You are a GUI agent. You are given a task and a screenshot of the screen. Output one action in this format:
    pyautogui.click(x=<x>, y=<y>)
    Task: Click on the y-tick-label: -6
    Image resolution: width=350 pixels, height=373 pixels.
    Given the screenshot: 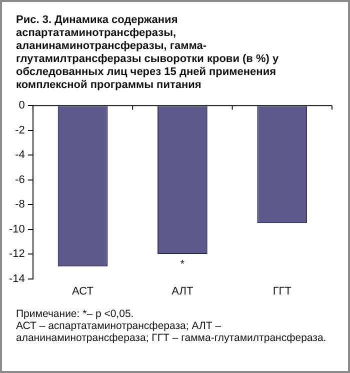 What is the action you would take?
    pyautogui.click(x=20, y=180)
    